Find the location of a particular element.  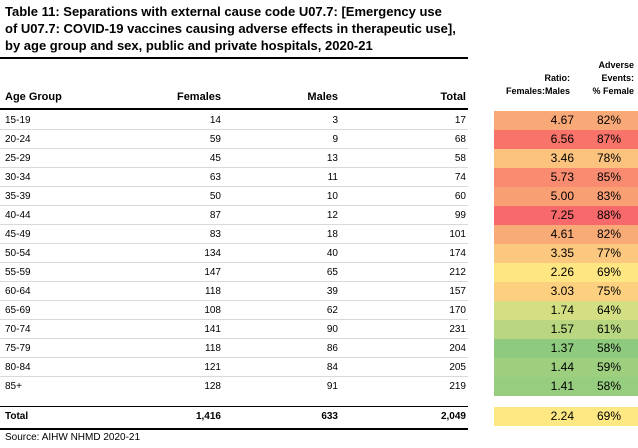

table-row: 85+ 128 91 219 1.41 58% is located at coordinates (319, 386).